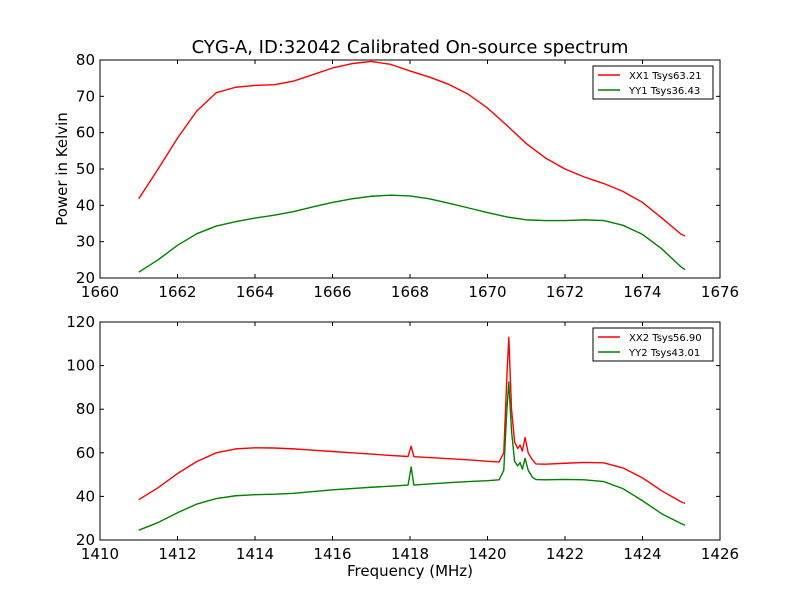  I want to click on top-x-tick-label: 1670, so click(487, 292).